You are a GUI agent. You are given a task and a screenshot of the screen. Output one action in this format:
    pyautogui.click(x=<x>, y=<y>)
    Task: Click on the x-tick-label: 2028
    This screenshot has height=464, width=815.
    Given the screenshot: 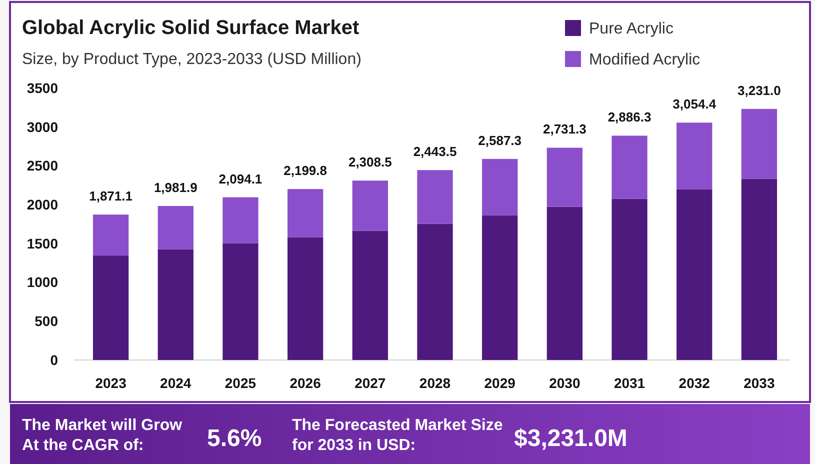 What is the action you would take?
    pyautogui.click(x=435, y=383)
    